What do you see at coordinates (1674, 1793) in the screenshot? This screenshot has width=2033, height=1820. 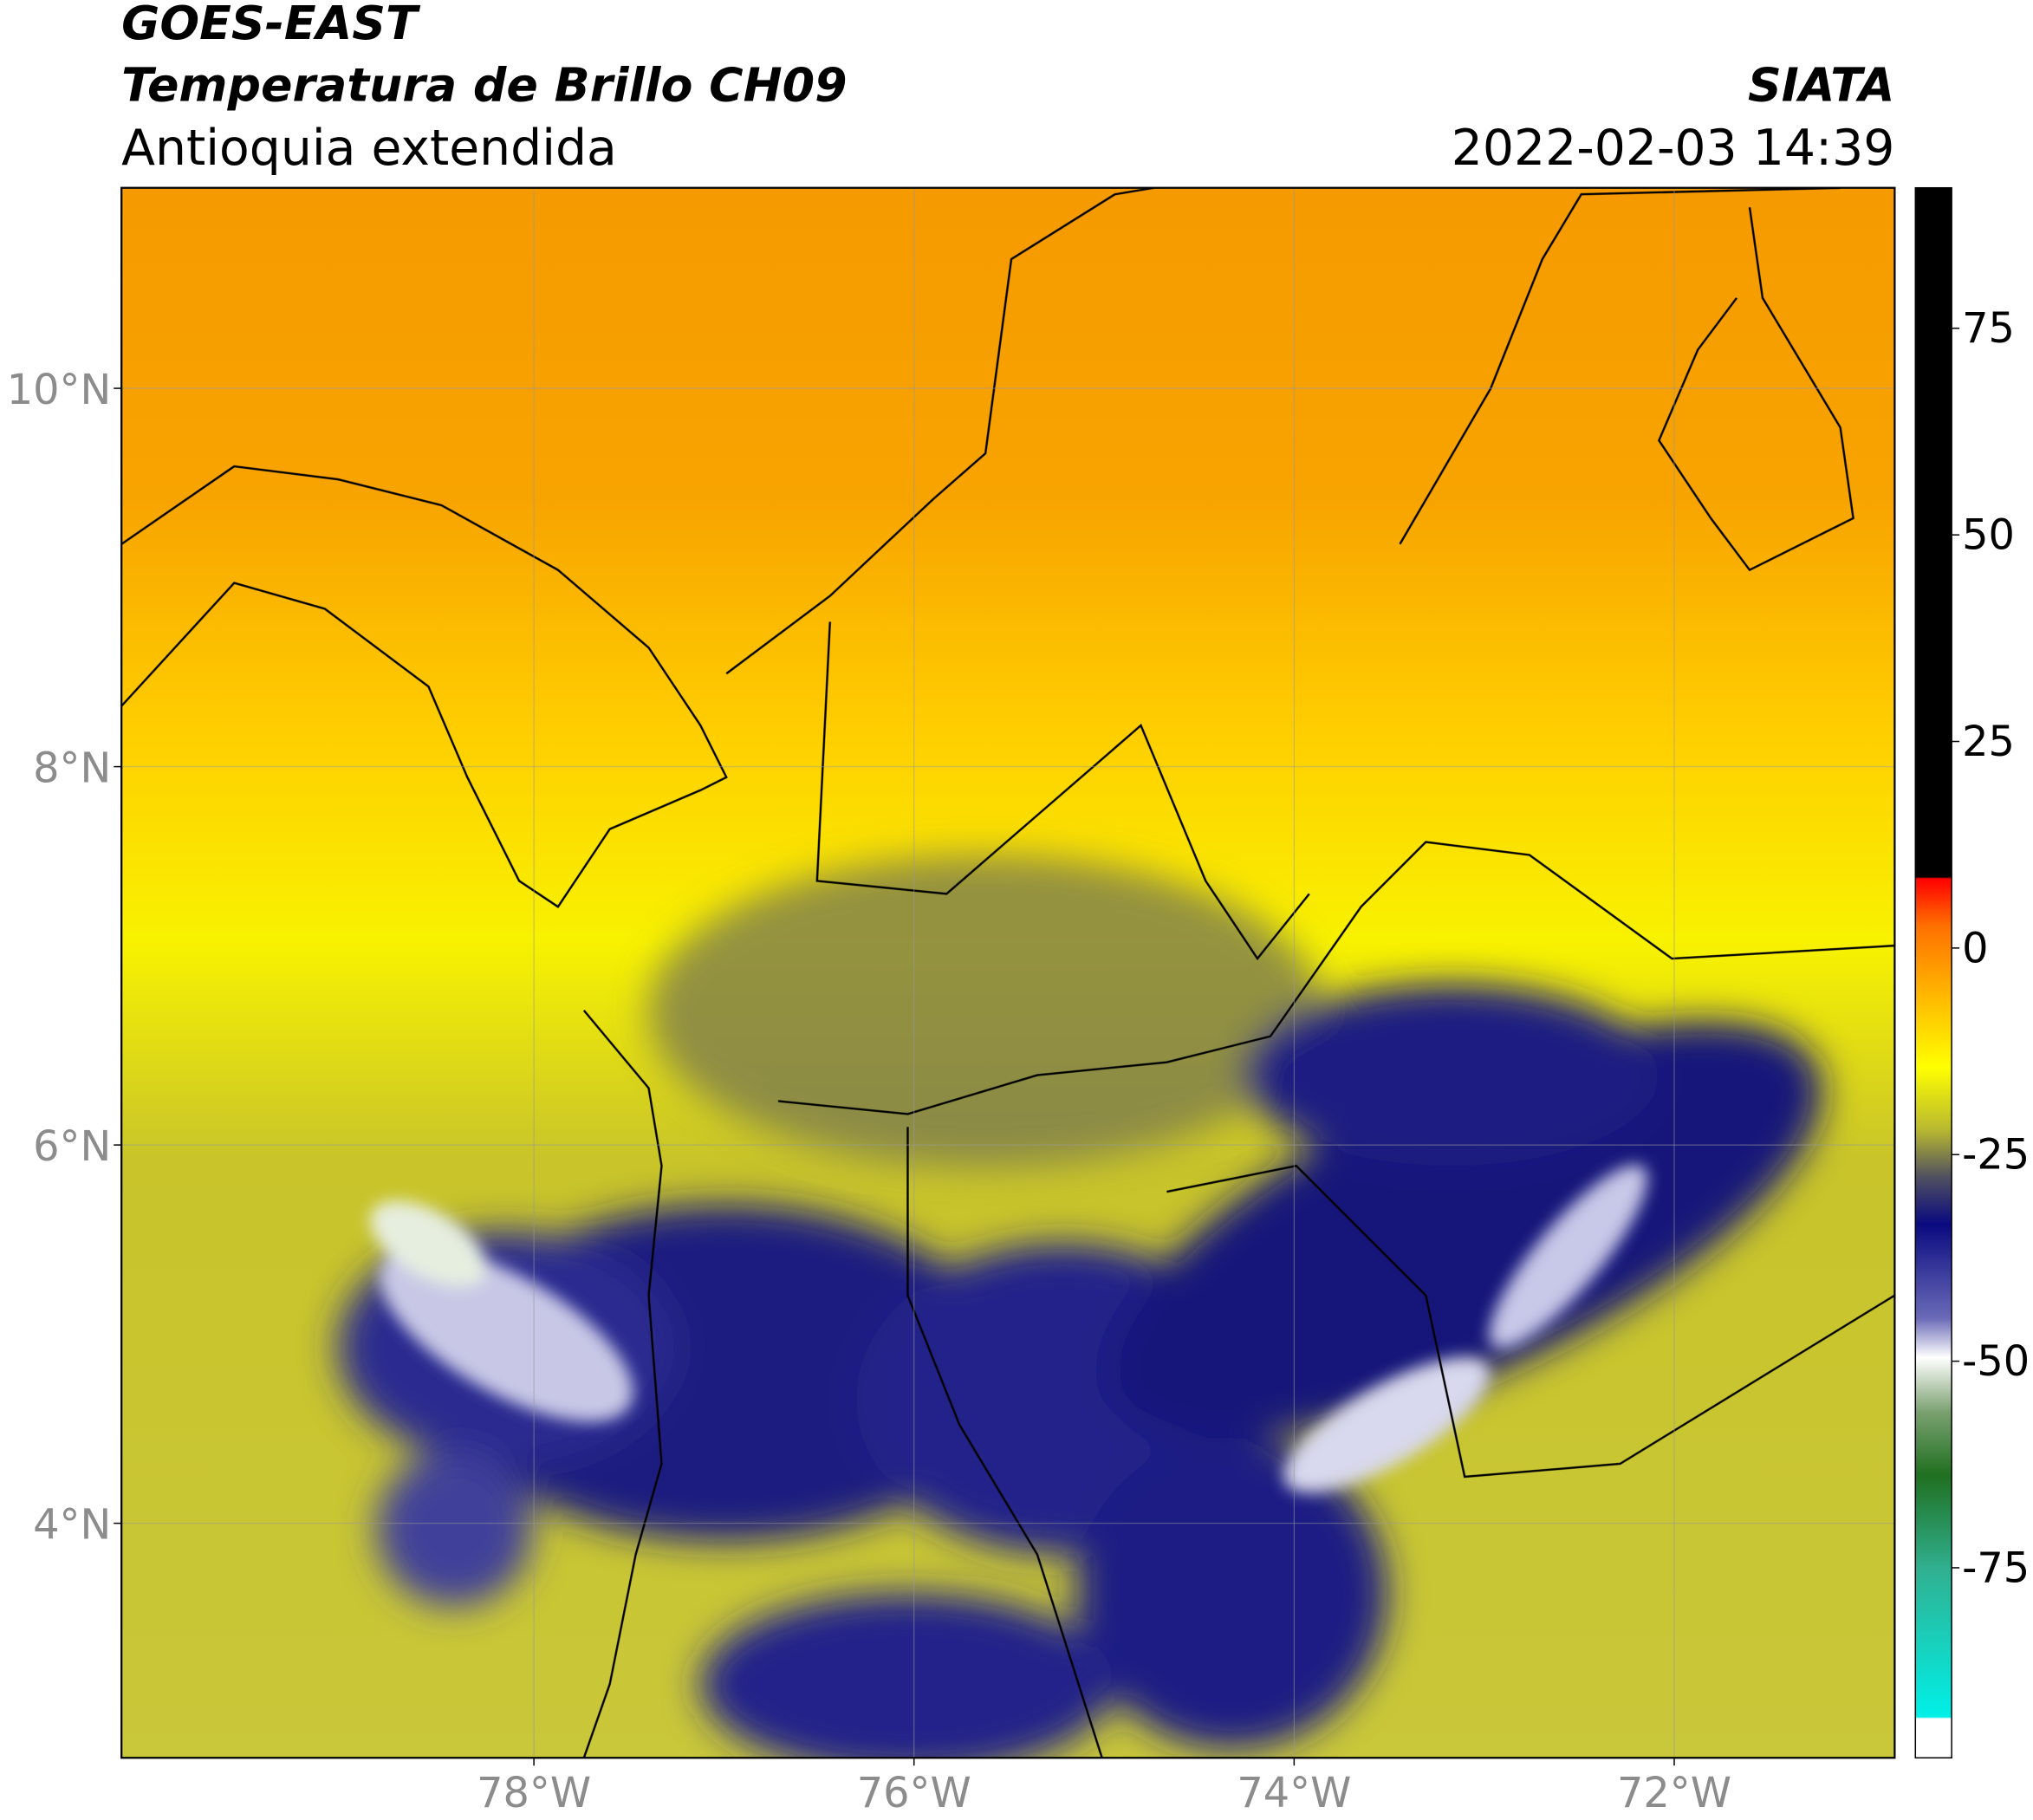 I see `lon-tick-label: 72°W` at bounding box center [1674, 1793].